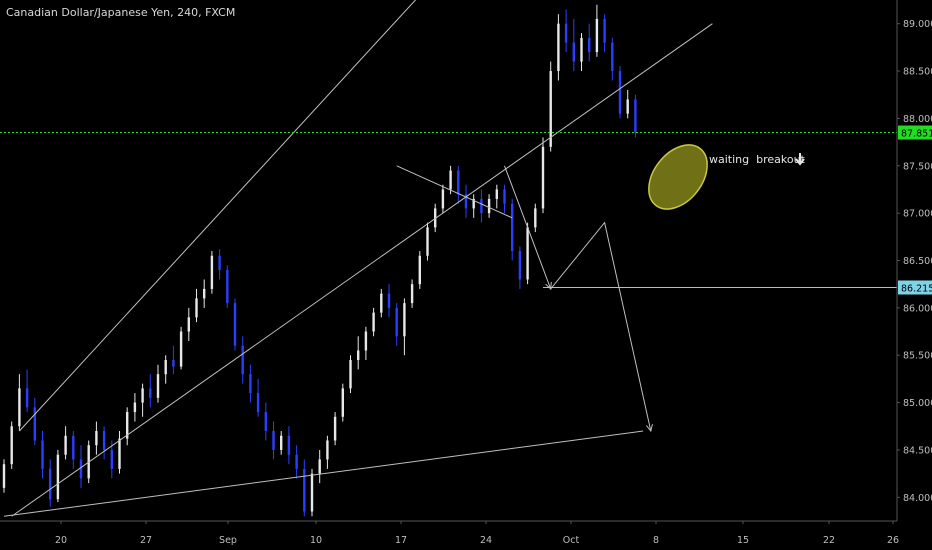  I want to click on projection-path-group, so click(578, 299).